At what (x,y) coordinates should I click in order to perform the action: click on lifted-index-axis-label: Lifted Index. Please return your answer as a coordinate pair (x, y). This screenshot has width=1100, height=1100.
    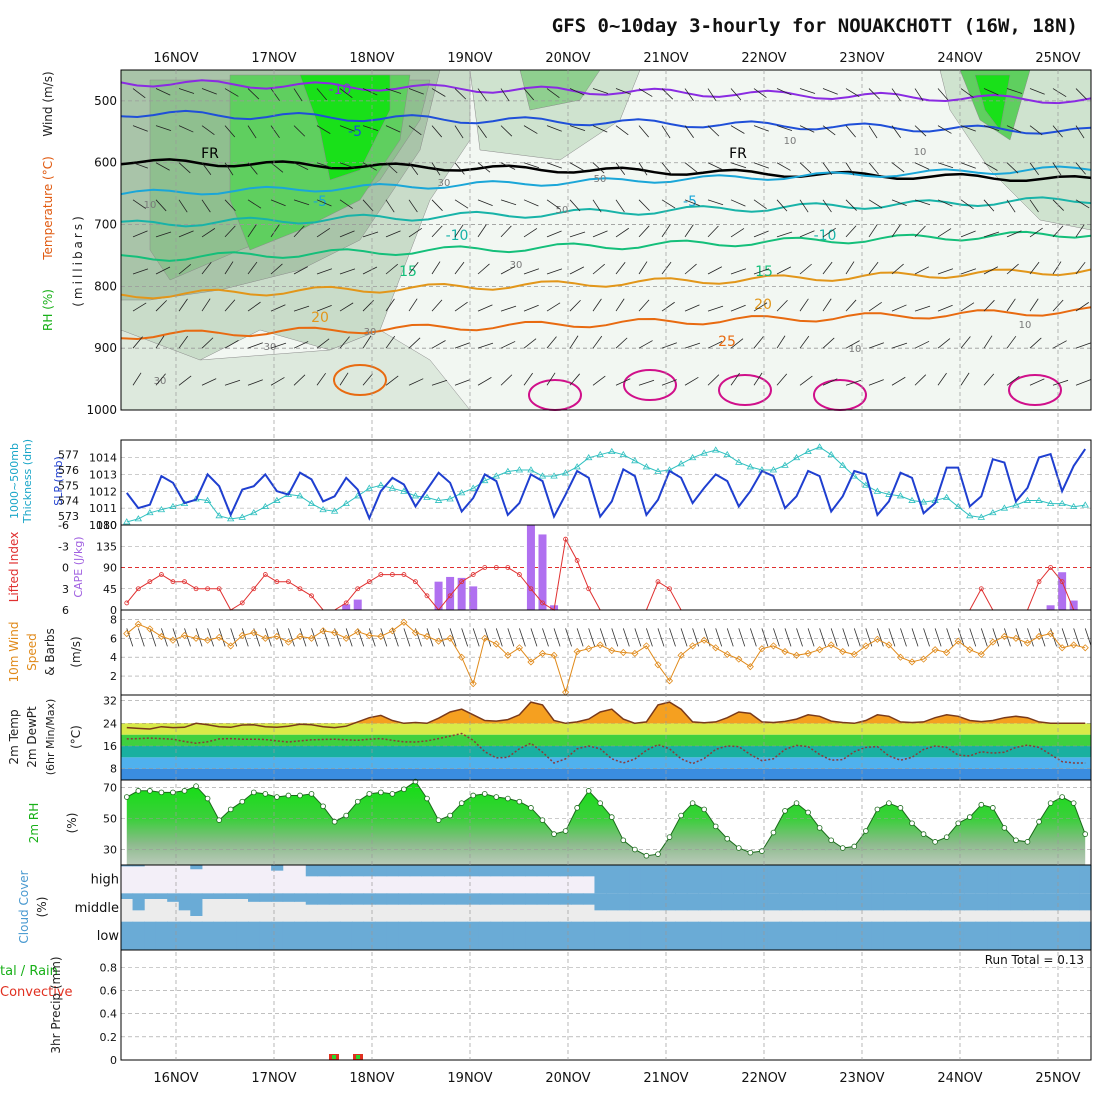
    Looking at the image, I should click on (14, 567).